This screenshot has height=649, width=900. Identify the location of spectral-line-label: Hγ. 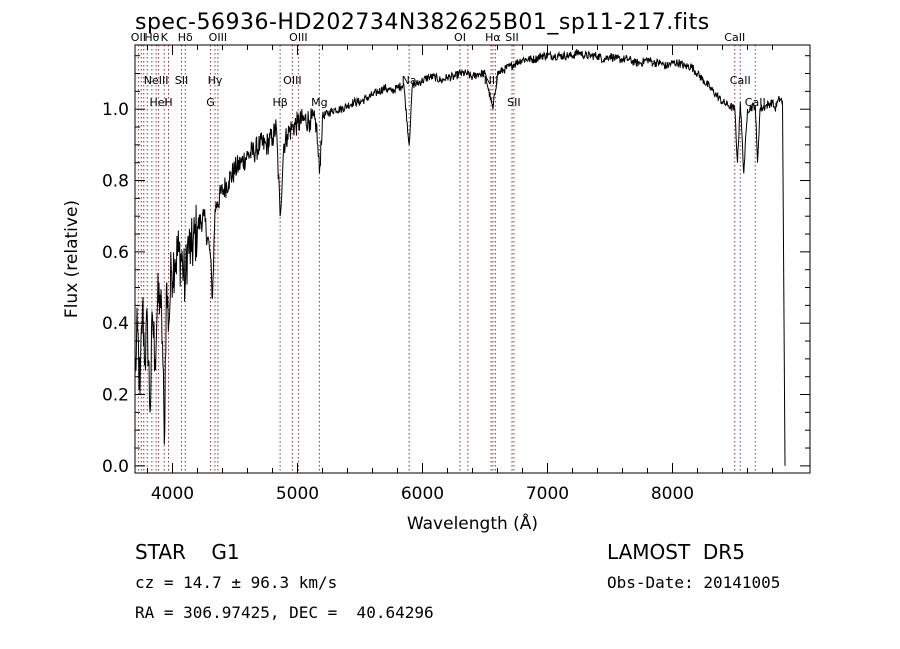
(215, 80).